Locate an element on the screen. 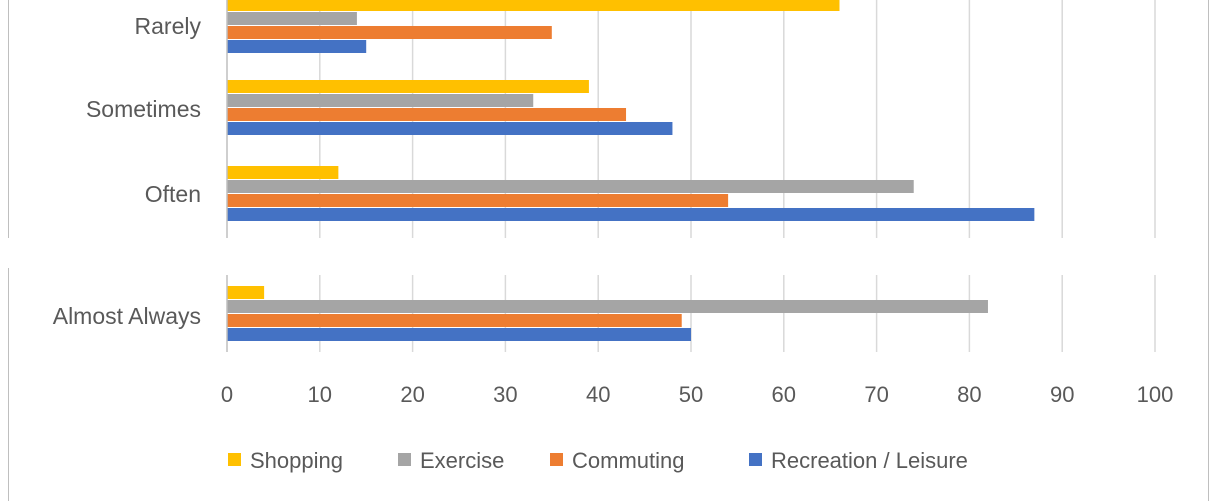  bar-recreation-leisure-rarely is located at coordinates (297, 46).